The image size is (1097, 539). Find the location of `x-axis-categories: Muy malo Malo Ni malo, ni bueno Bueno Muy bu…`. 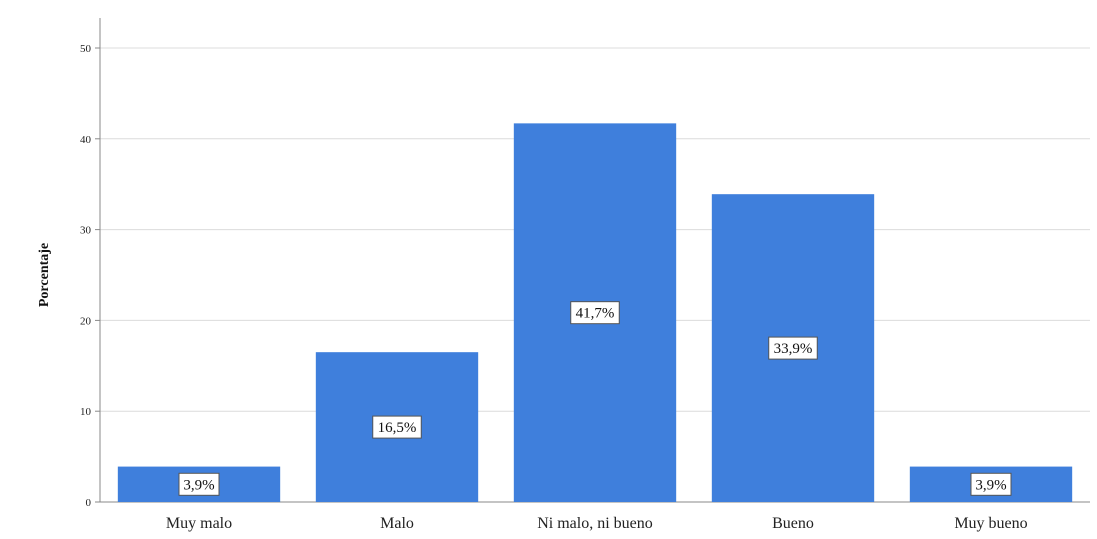

x-axis-categories: Muy malo Malo Ni malo, ni bueno Bueno Muy bu… is located at coordinates (597, 523).